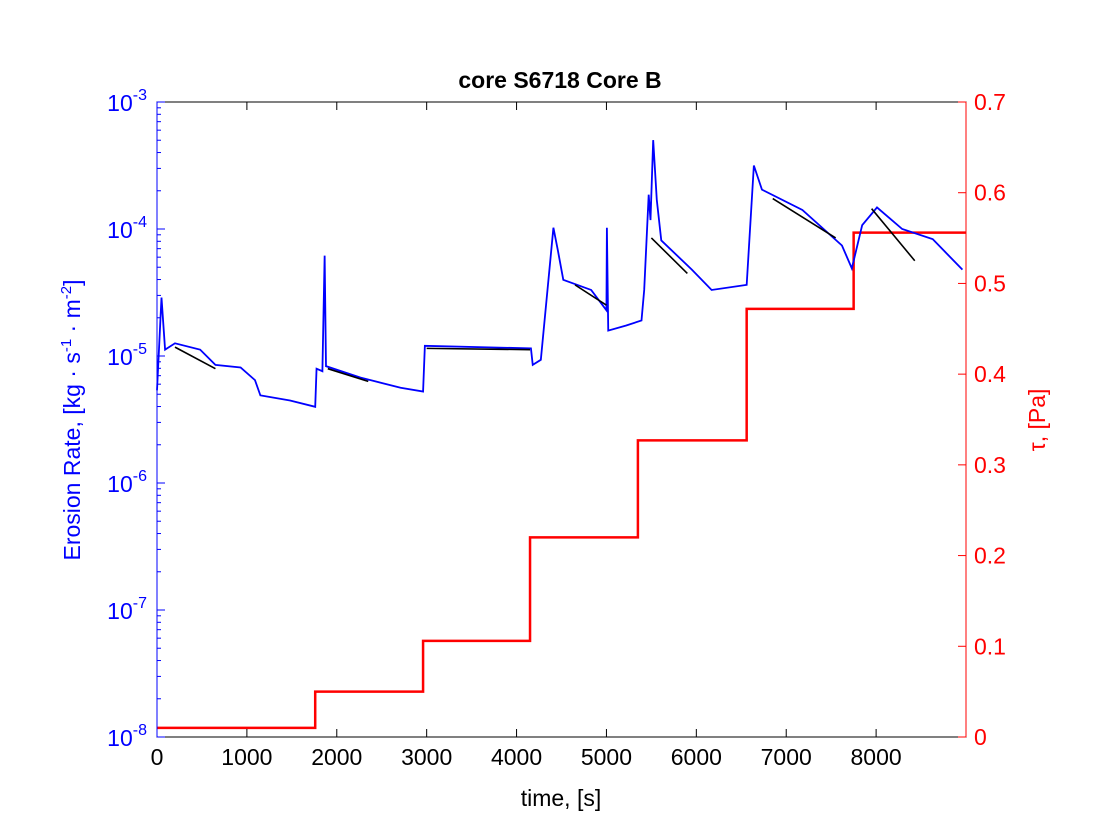 The width and height of the screenshot is (1120, 840). What do you see at coordinates (157, 757) in the screenshot?
I see `x-tick-label: 0` at bounding box center [157, 757].